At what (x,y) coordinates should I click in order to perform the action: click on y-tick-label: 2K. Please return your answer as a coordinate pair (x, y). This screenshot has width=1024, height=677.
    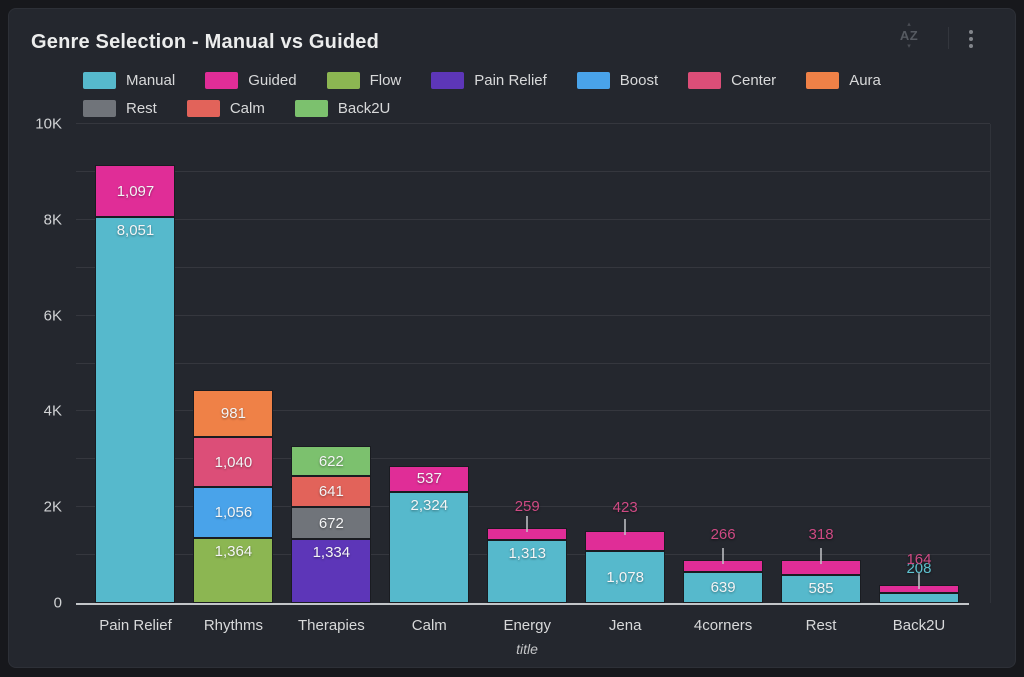
    Looking at the image, I should click on (52, 507).